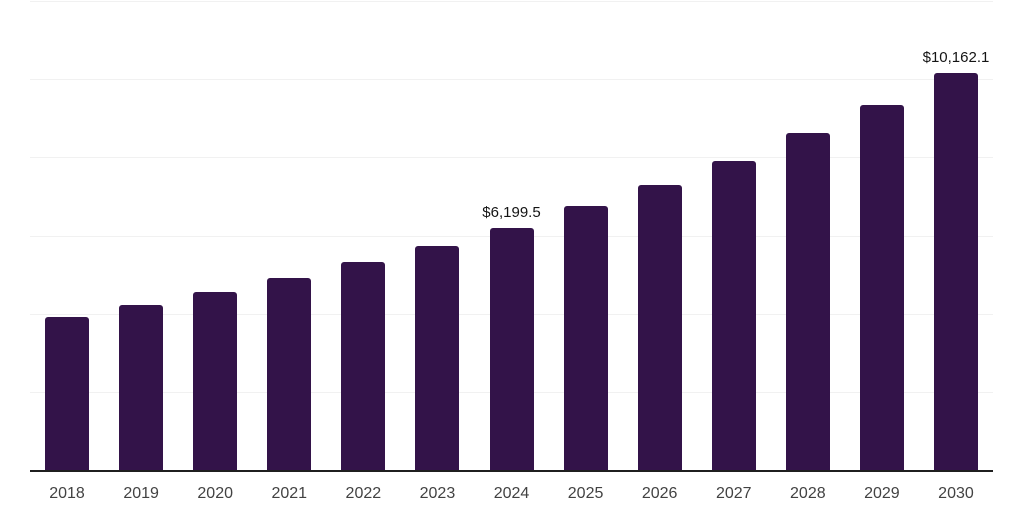  I want to click on bar-group-2020, so click(215, 235).